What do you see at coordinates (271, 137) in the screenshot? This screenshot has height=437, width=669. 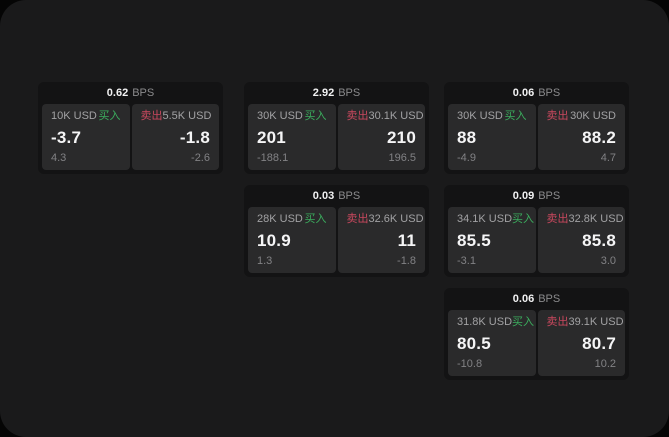 I see `buy-price-value: 201` at bounding box center [271, 137].